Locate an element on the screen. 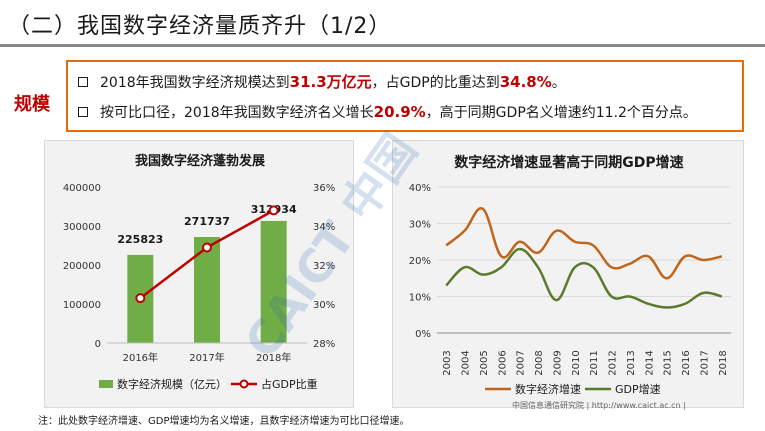  summary-2-text-c: ，高于同期GDP名义增速约11.2个百分点。 is located at coordinates (561, 113).